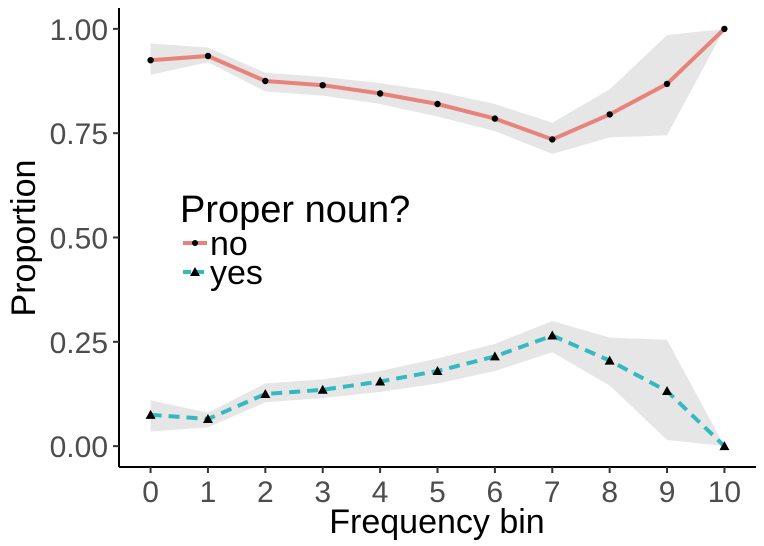 This screenshot has width=764, height=546. What do you see at coordinates (667, 492) in the screenshot?
I see `x-tick-label: 9` at bounding box center [667, 492].